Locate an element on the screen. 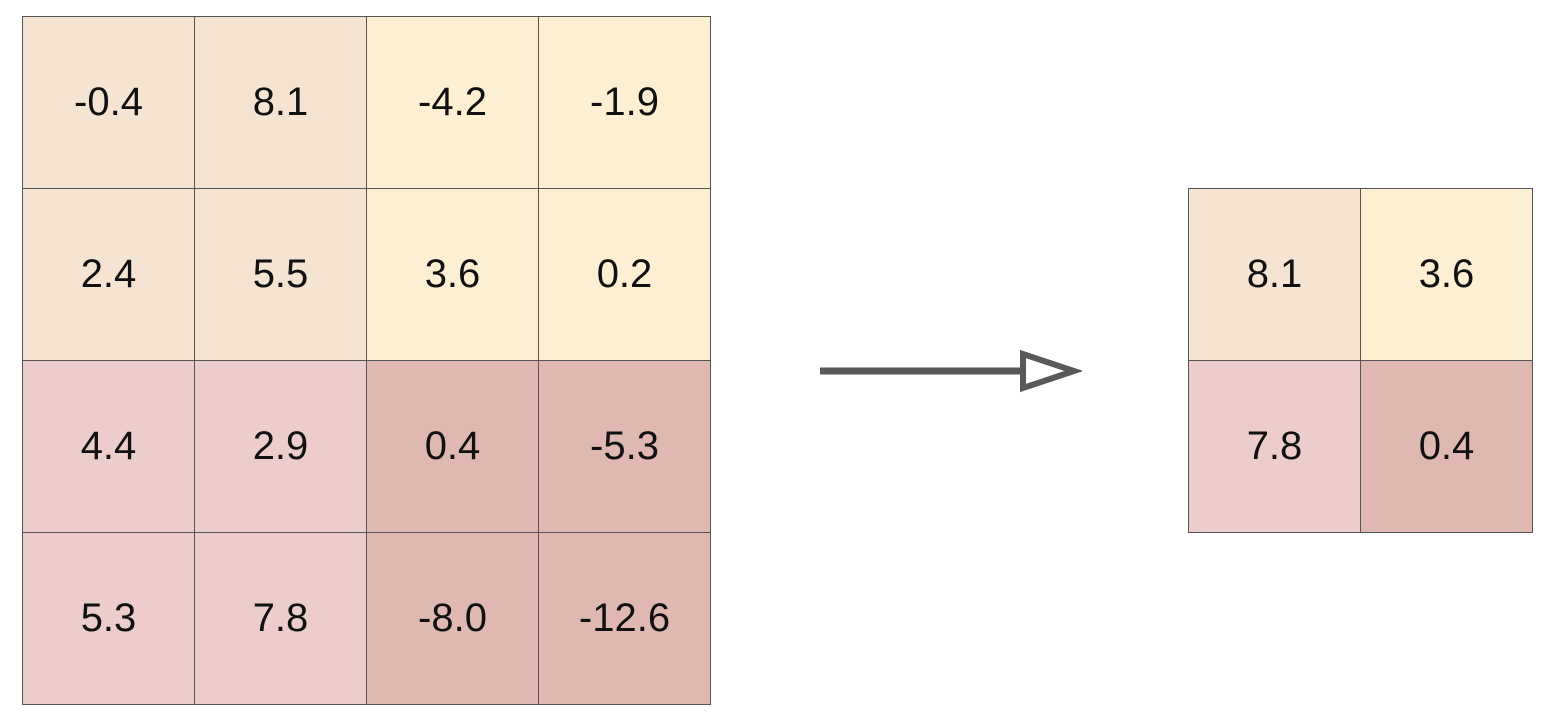 The width and height of the screenshot is (1556, 722). output-cell-r0-c0: 8.1 is located at coordinates (1274, 274).